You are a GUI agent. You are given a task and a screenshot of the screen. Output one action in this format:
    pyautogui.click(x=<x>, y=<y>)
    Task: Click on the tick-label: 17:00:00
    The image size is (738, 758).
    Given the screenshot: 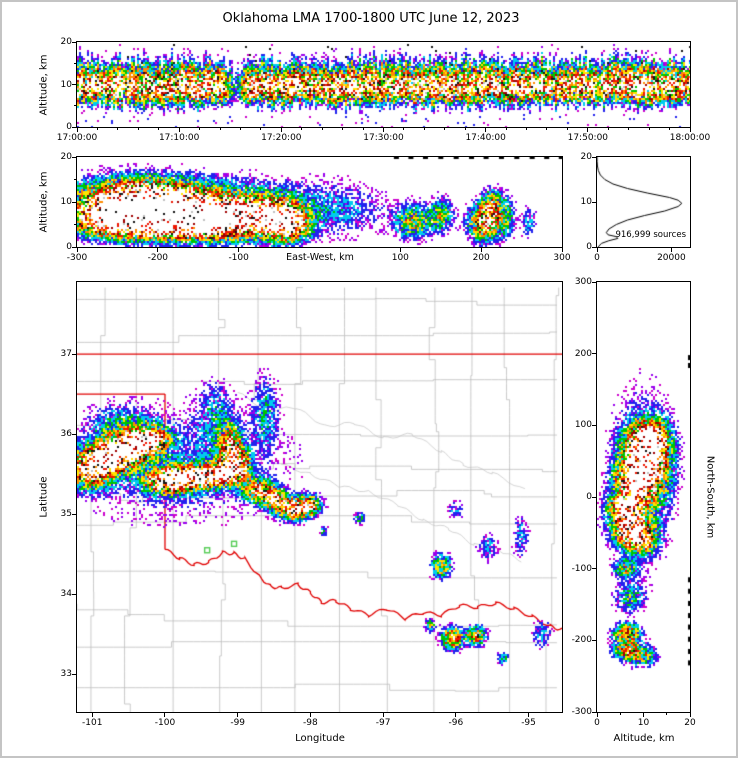 What is the action you would take?
    pyautogui.click(x=77, y=138)
    